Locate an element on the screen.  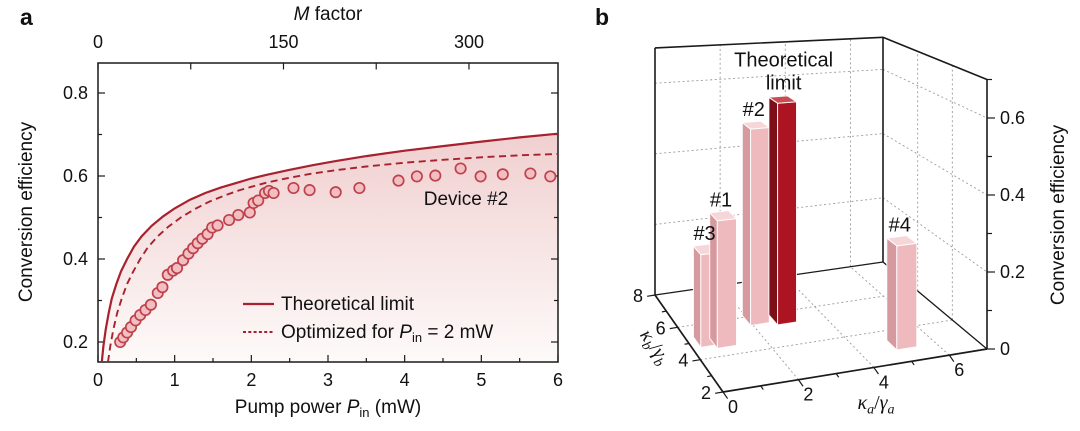
z-tick-label: 0.4 is located at coordinates (1012, 195).